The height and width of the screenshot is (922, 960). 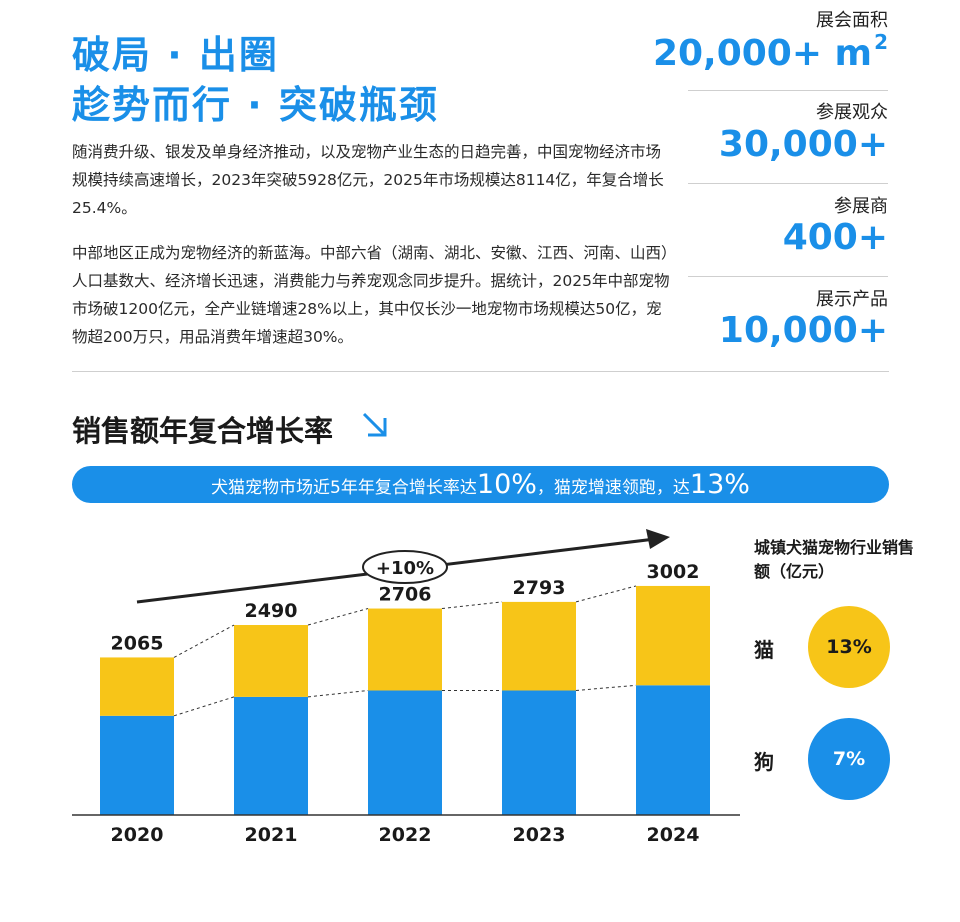 What do you see at coordinates (405, 649) in the screenshot?
I see `bar-cat-2022` at bounding box center [405, 649].